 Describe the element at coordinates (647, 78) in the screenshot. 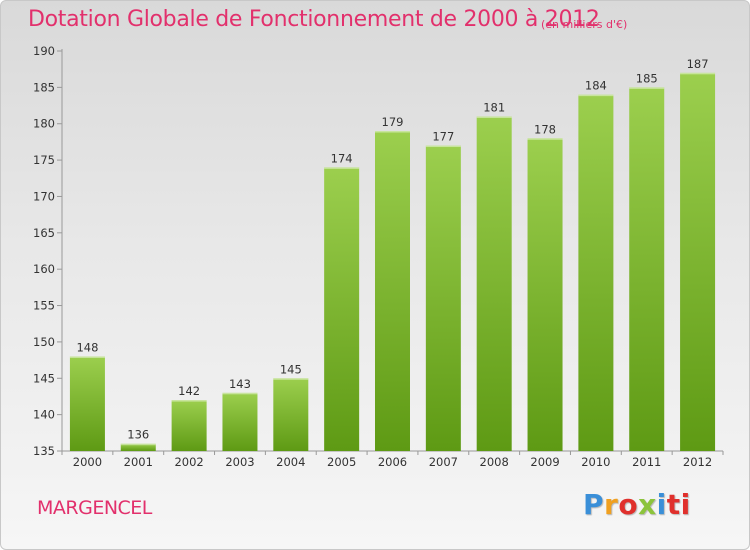

I see `data-label: 185` at that location.